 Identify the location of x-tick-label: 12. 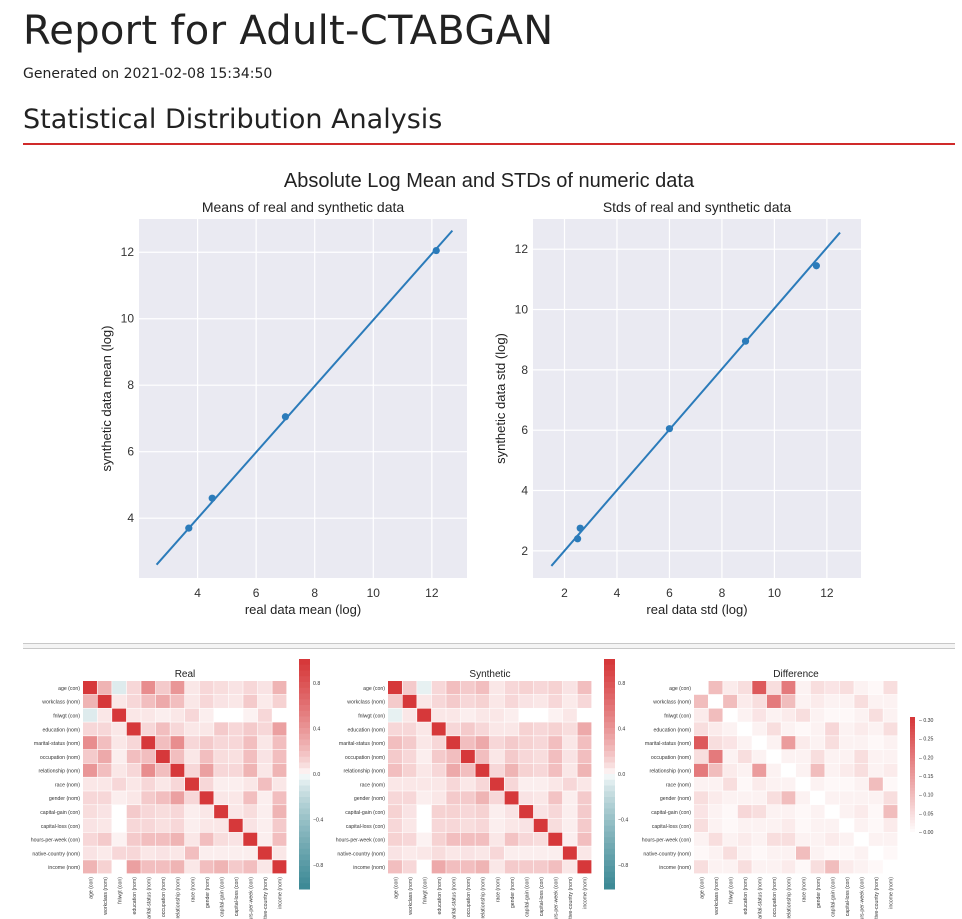
(432, 593).